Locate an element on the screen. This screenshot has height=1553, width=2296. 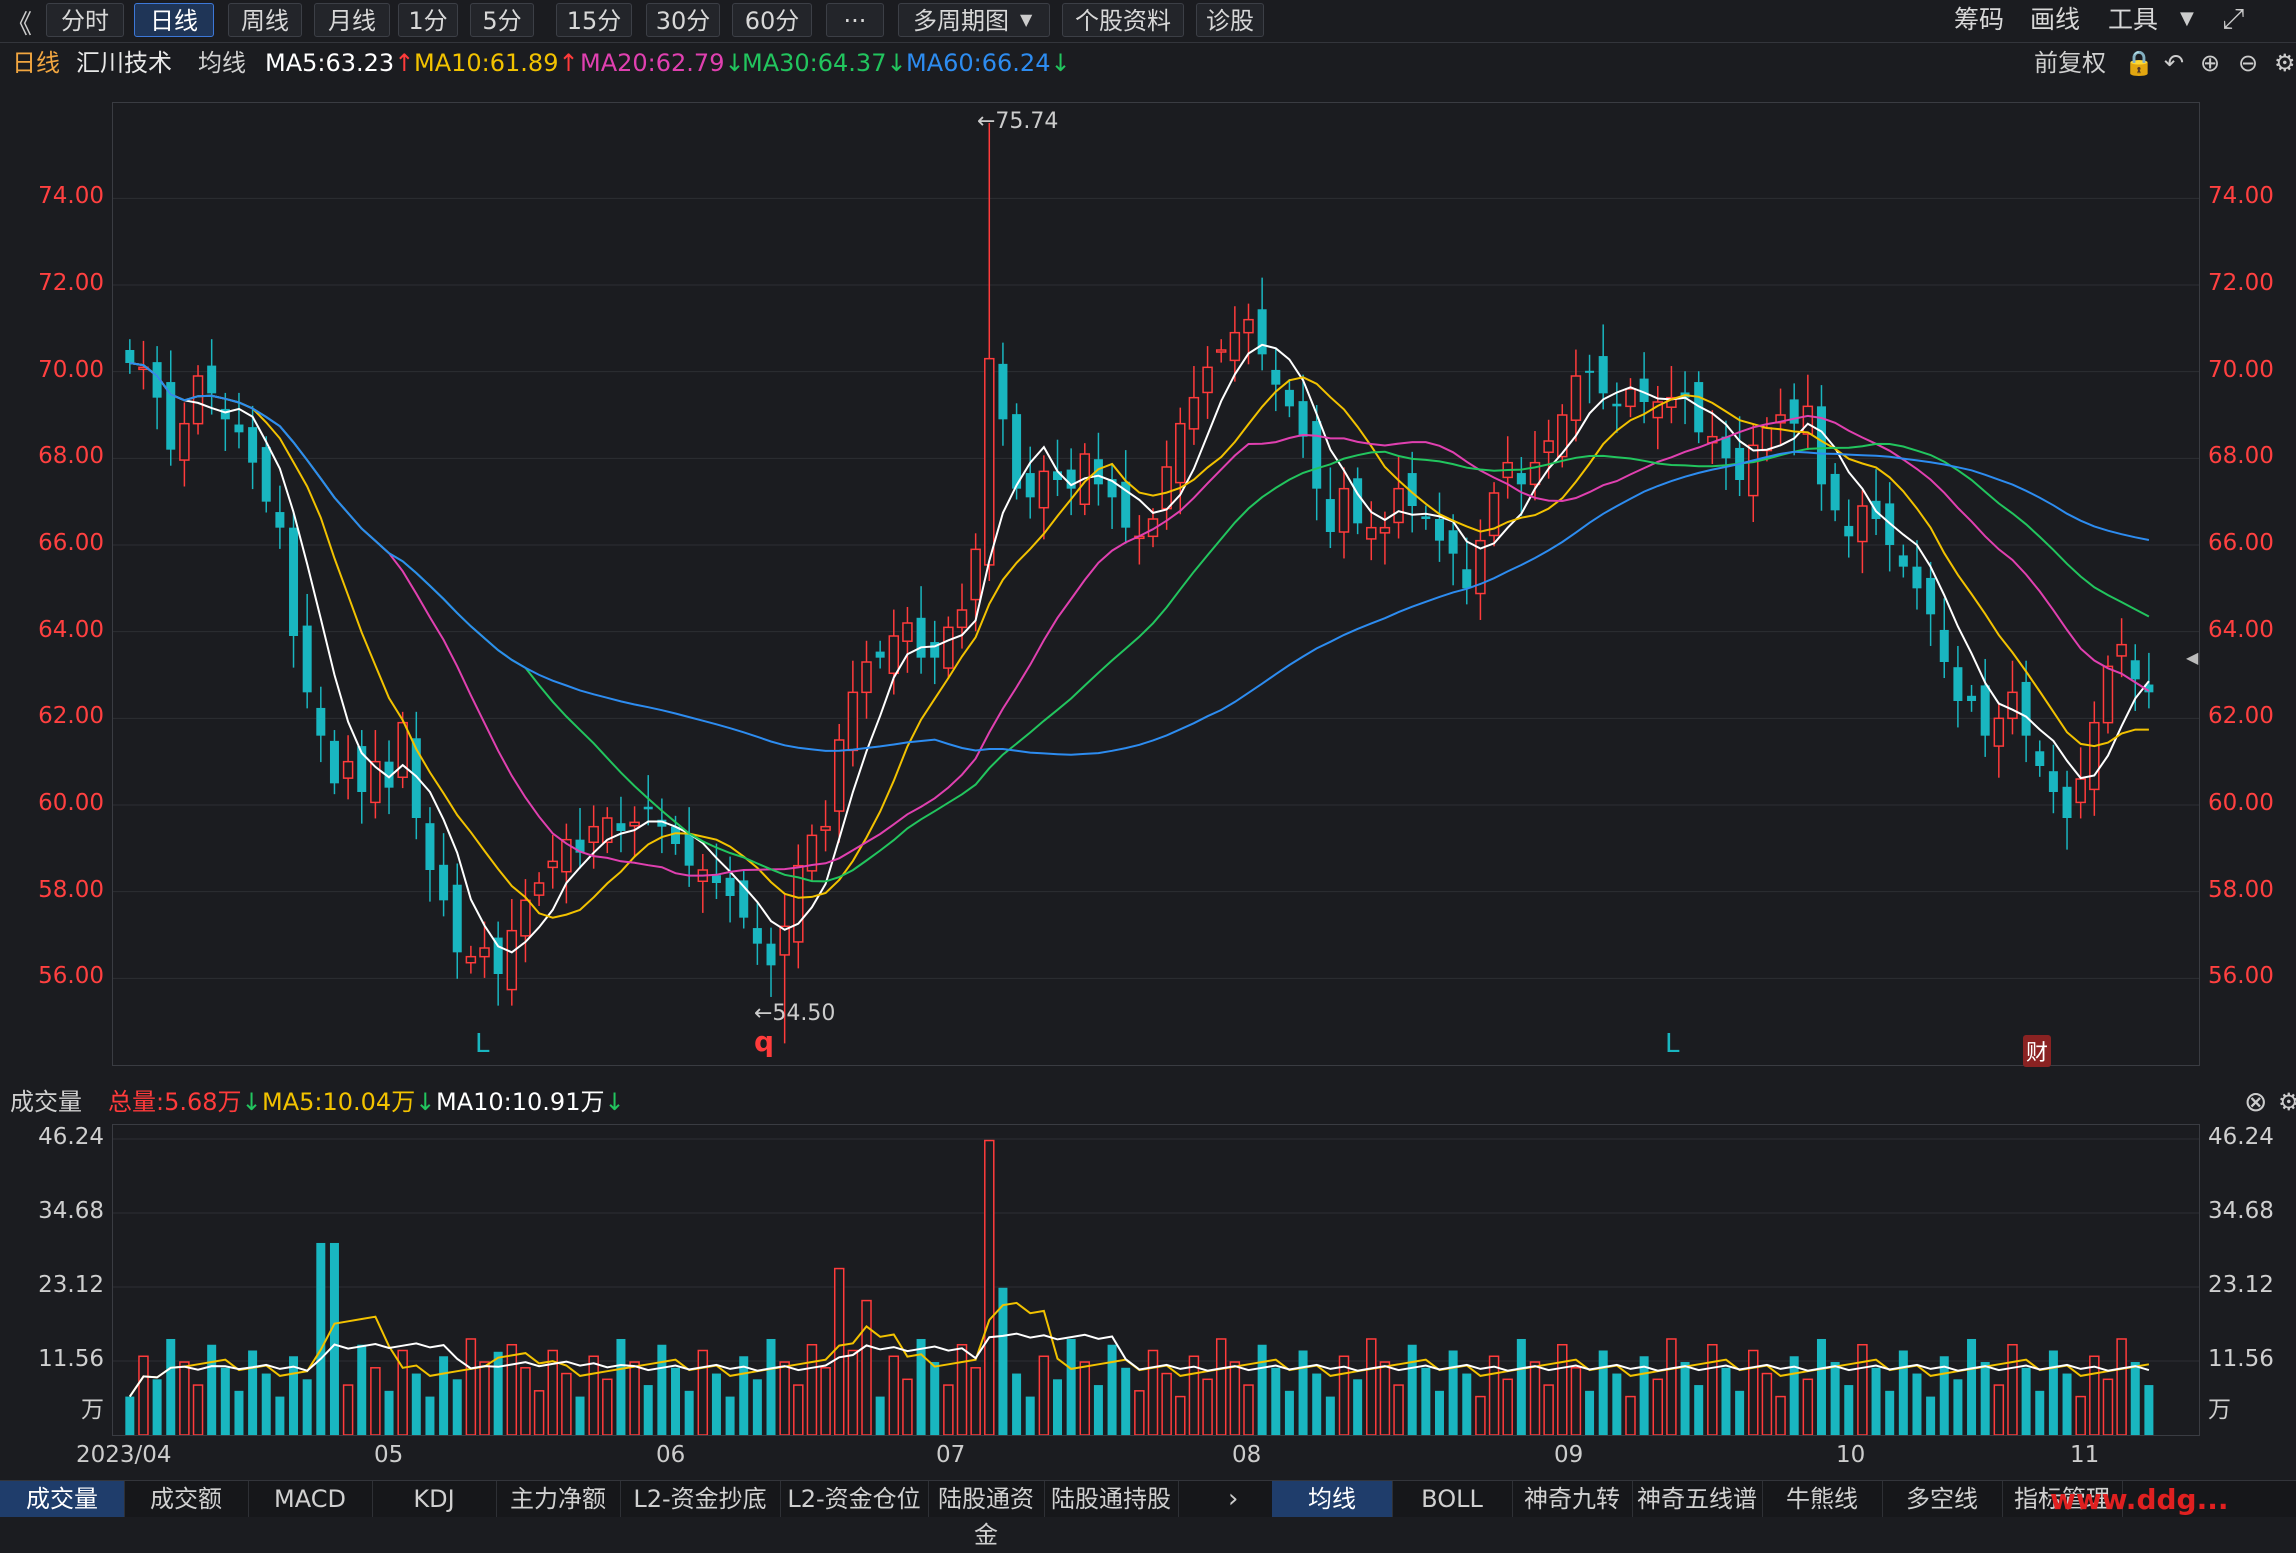
finance-marker: 财 is located at coordinates (2037, 1051).